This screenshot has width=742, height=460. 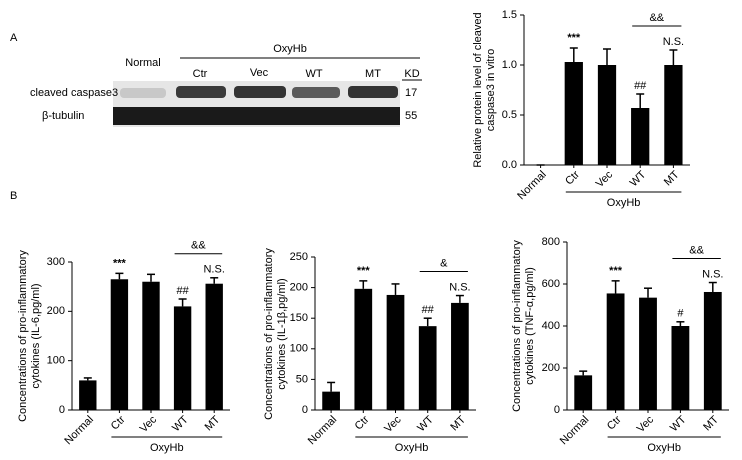 What do you see at coordinates (509, 165) in the screenshot?
I see `y-tick-label: 0.0` at bounding box center [509, 165].